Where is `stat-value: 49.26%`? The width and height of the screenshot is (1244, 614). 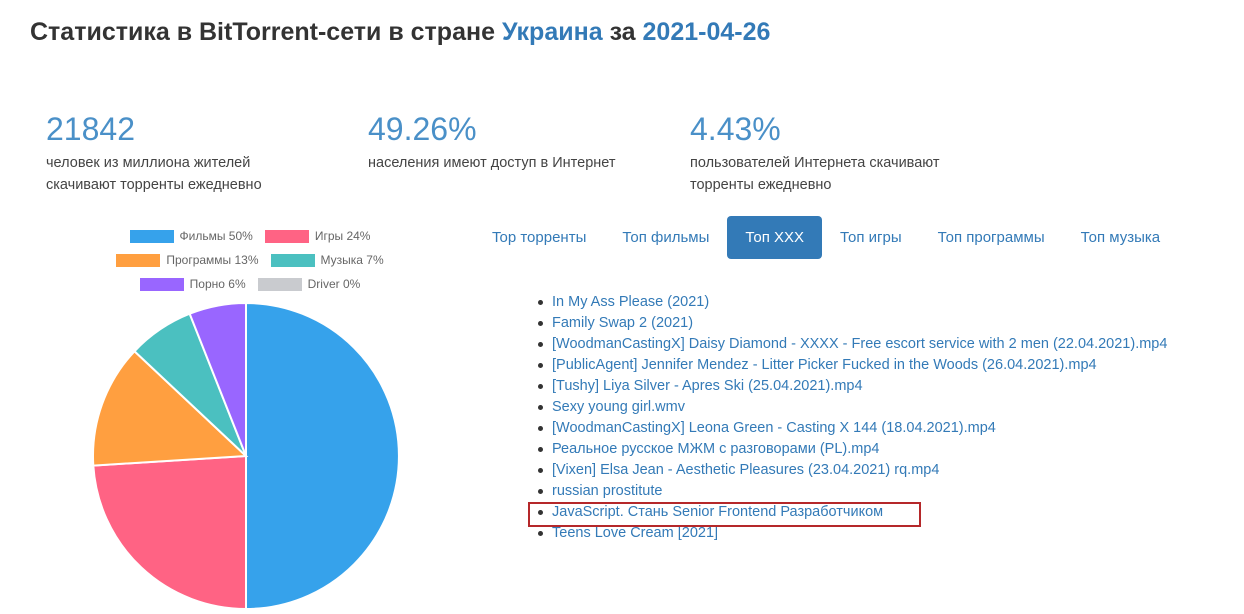
stat-value: 49.26% is located at coordinates (422, 129).